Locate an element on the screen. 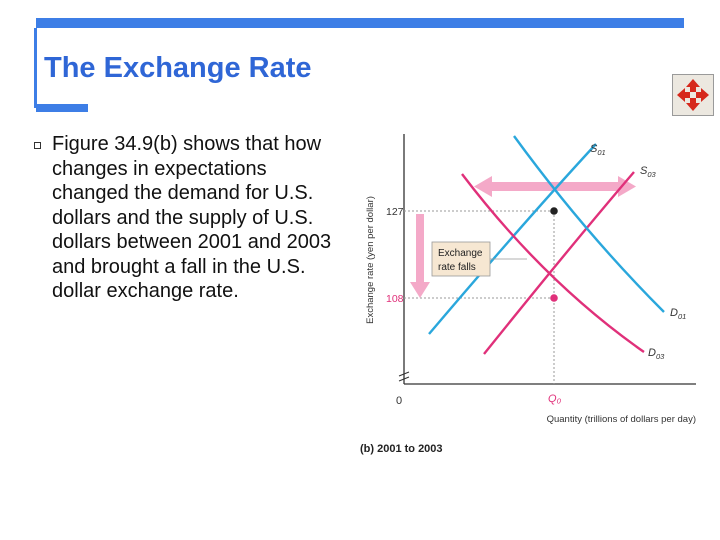 The image size is (720, 540). title-underline-bar is located at coordinates (62, 108).